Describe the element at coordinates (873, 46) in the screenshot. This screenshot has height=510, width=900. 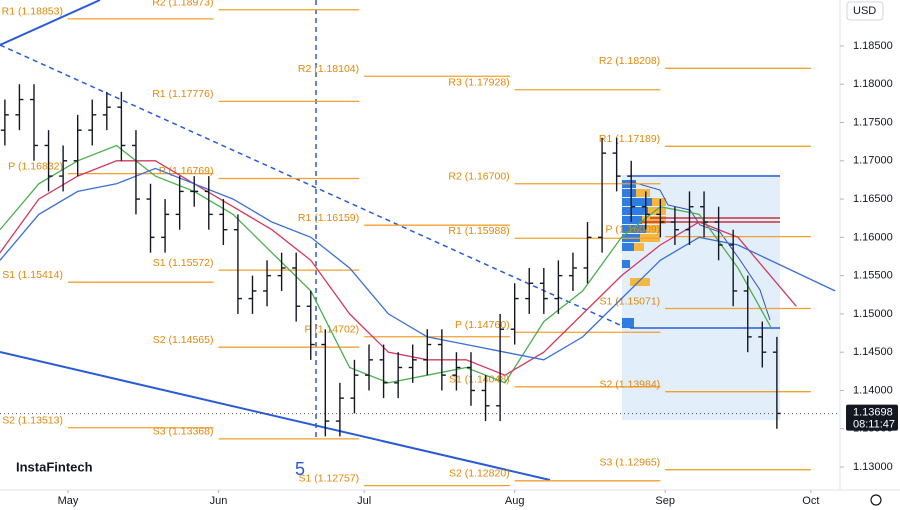
I see `y-tick-label: 1.18500` at that location.